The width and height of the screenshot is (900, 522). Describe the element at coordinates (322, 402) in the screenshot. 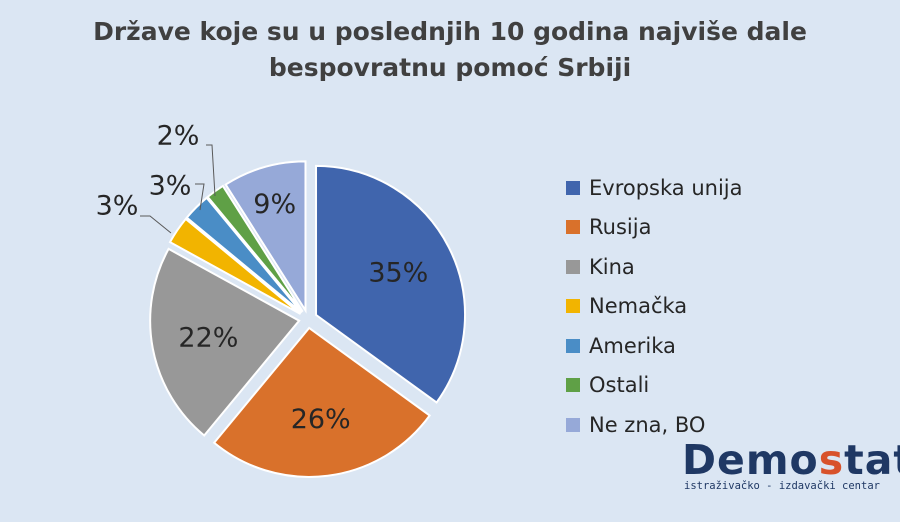

I see `pie-slice-rusija` at that location.